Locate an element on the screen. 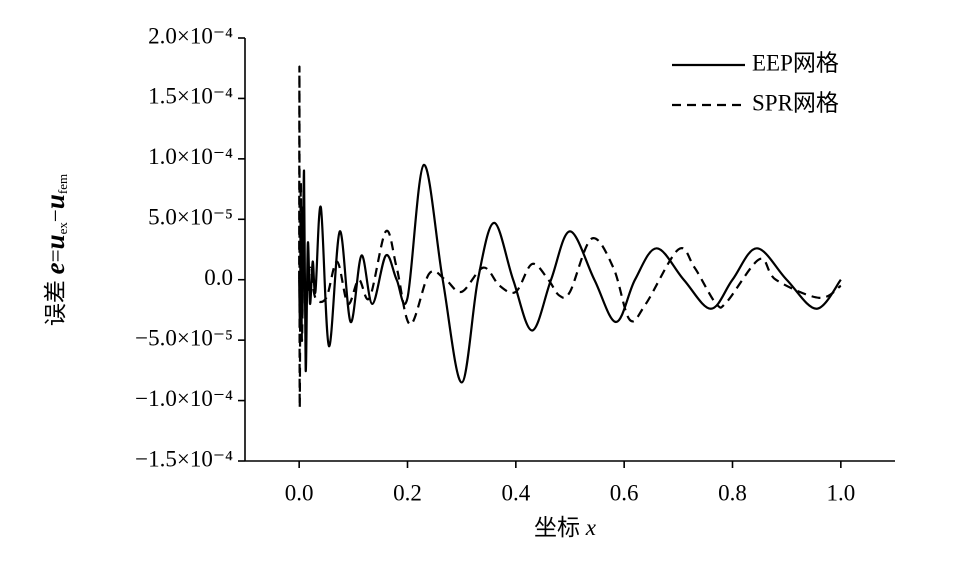 The image size is (953, 566). y-tick-label: 1.5×10⁻⁴ is located at coordinates (190, 96).